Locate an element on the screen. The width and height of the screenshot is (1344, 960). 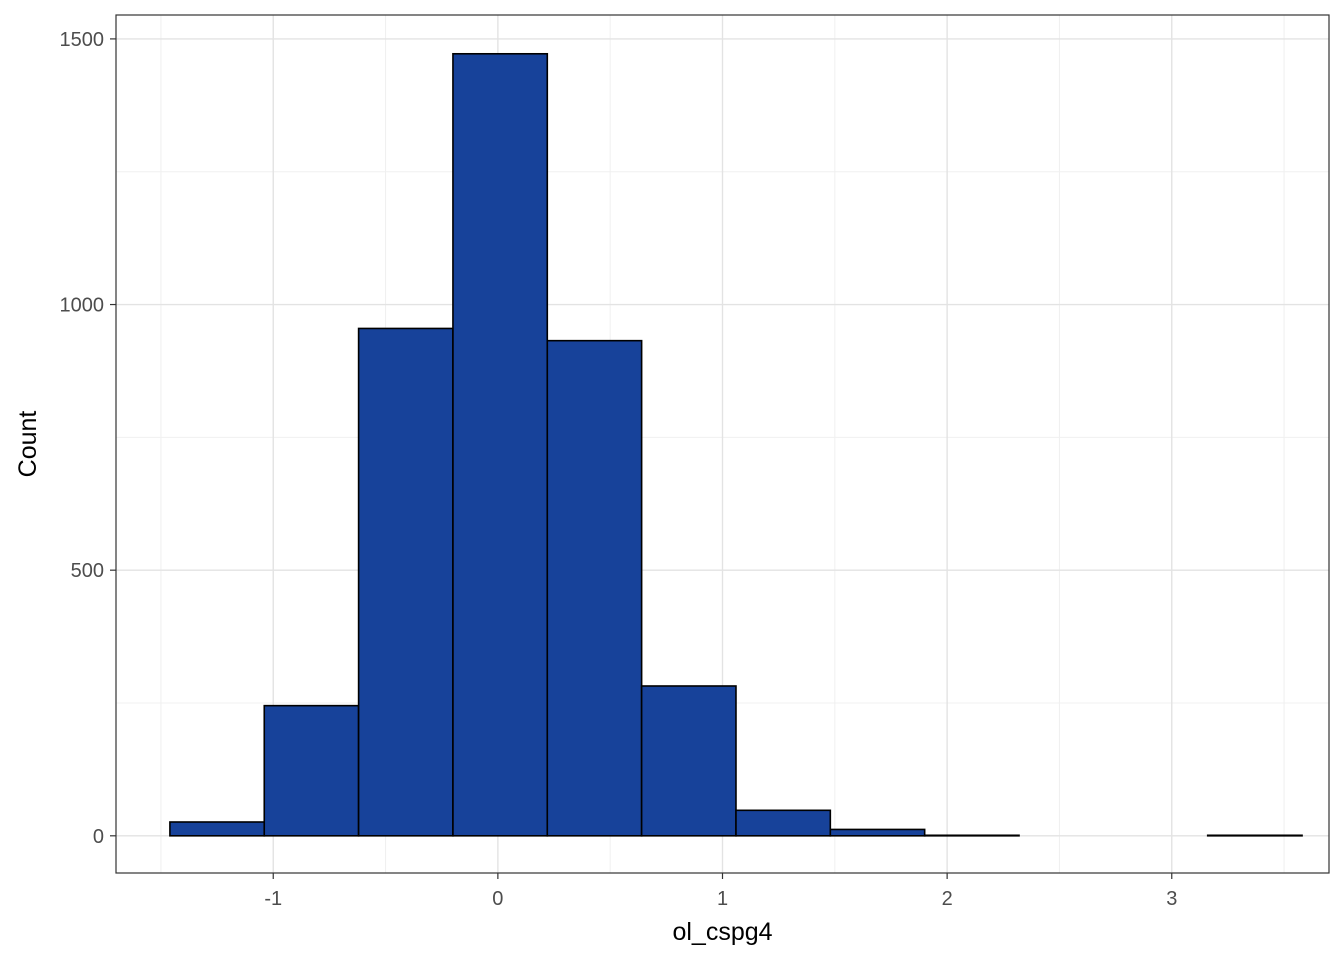
y-tick-label: 0 is located at coordinates (98, 837).